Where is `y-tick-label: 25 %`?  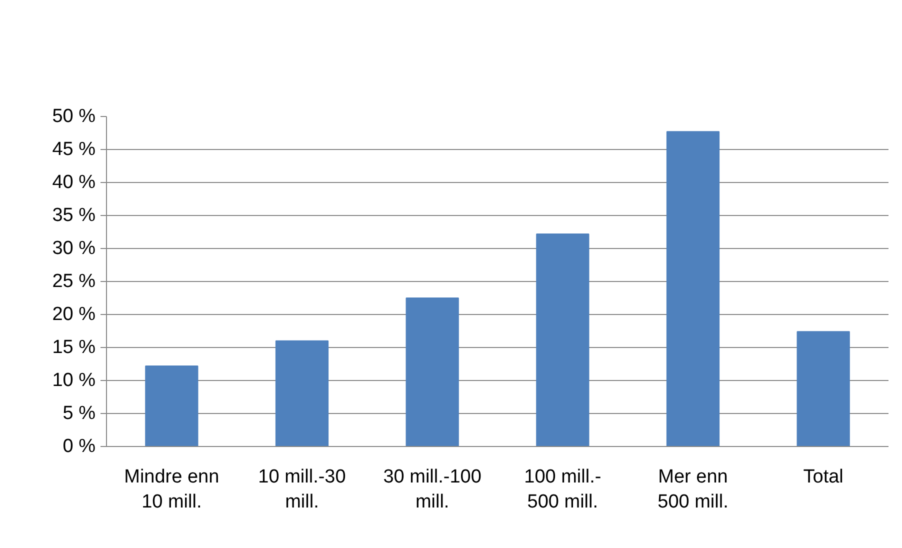 y-tick-label: 25 % is located at coordinates (74, 281).